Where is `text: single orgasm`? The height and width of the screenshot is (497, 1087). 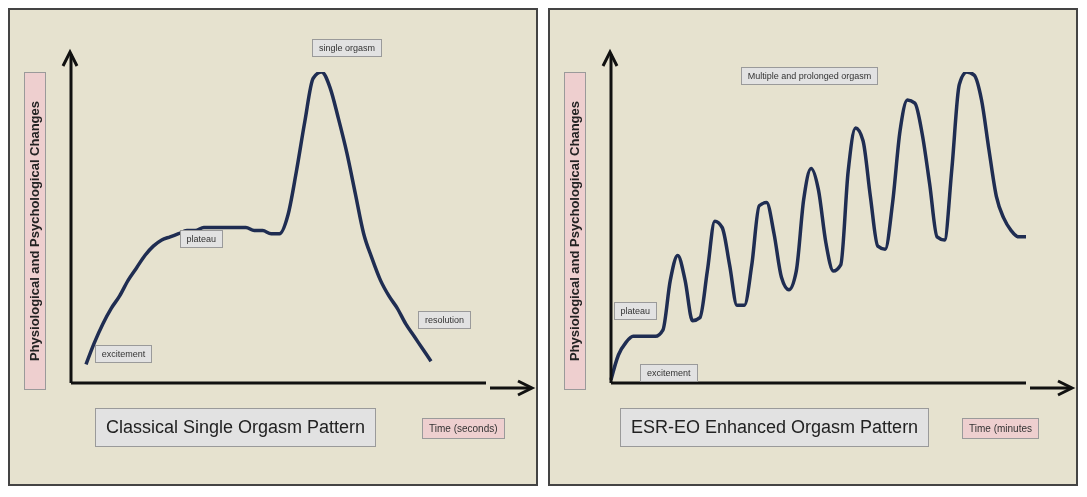
text: single orgasm is located at coordinates (347, 47).